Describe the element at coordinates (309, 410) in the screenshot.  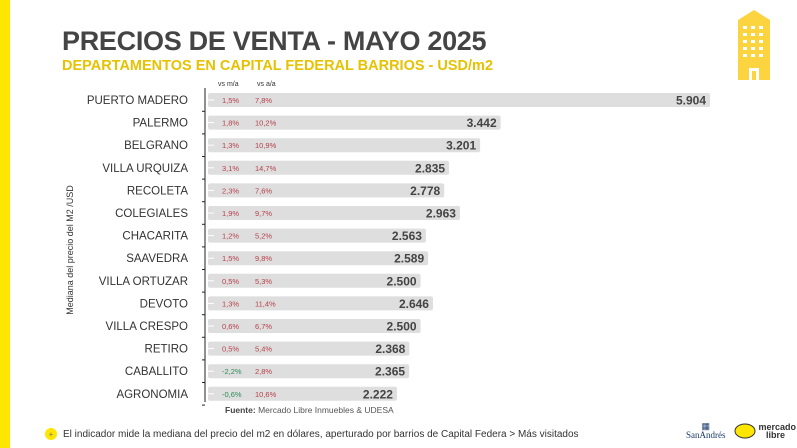
I see `source-text: Fuente: Mercado Libre Inmuebles & UDESA` at that location.